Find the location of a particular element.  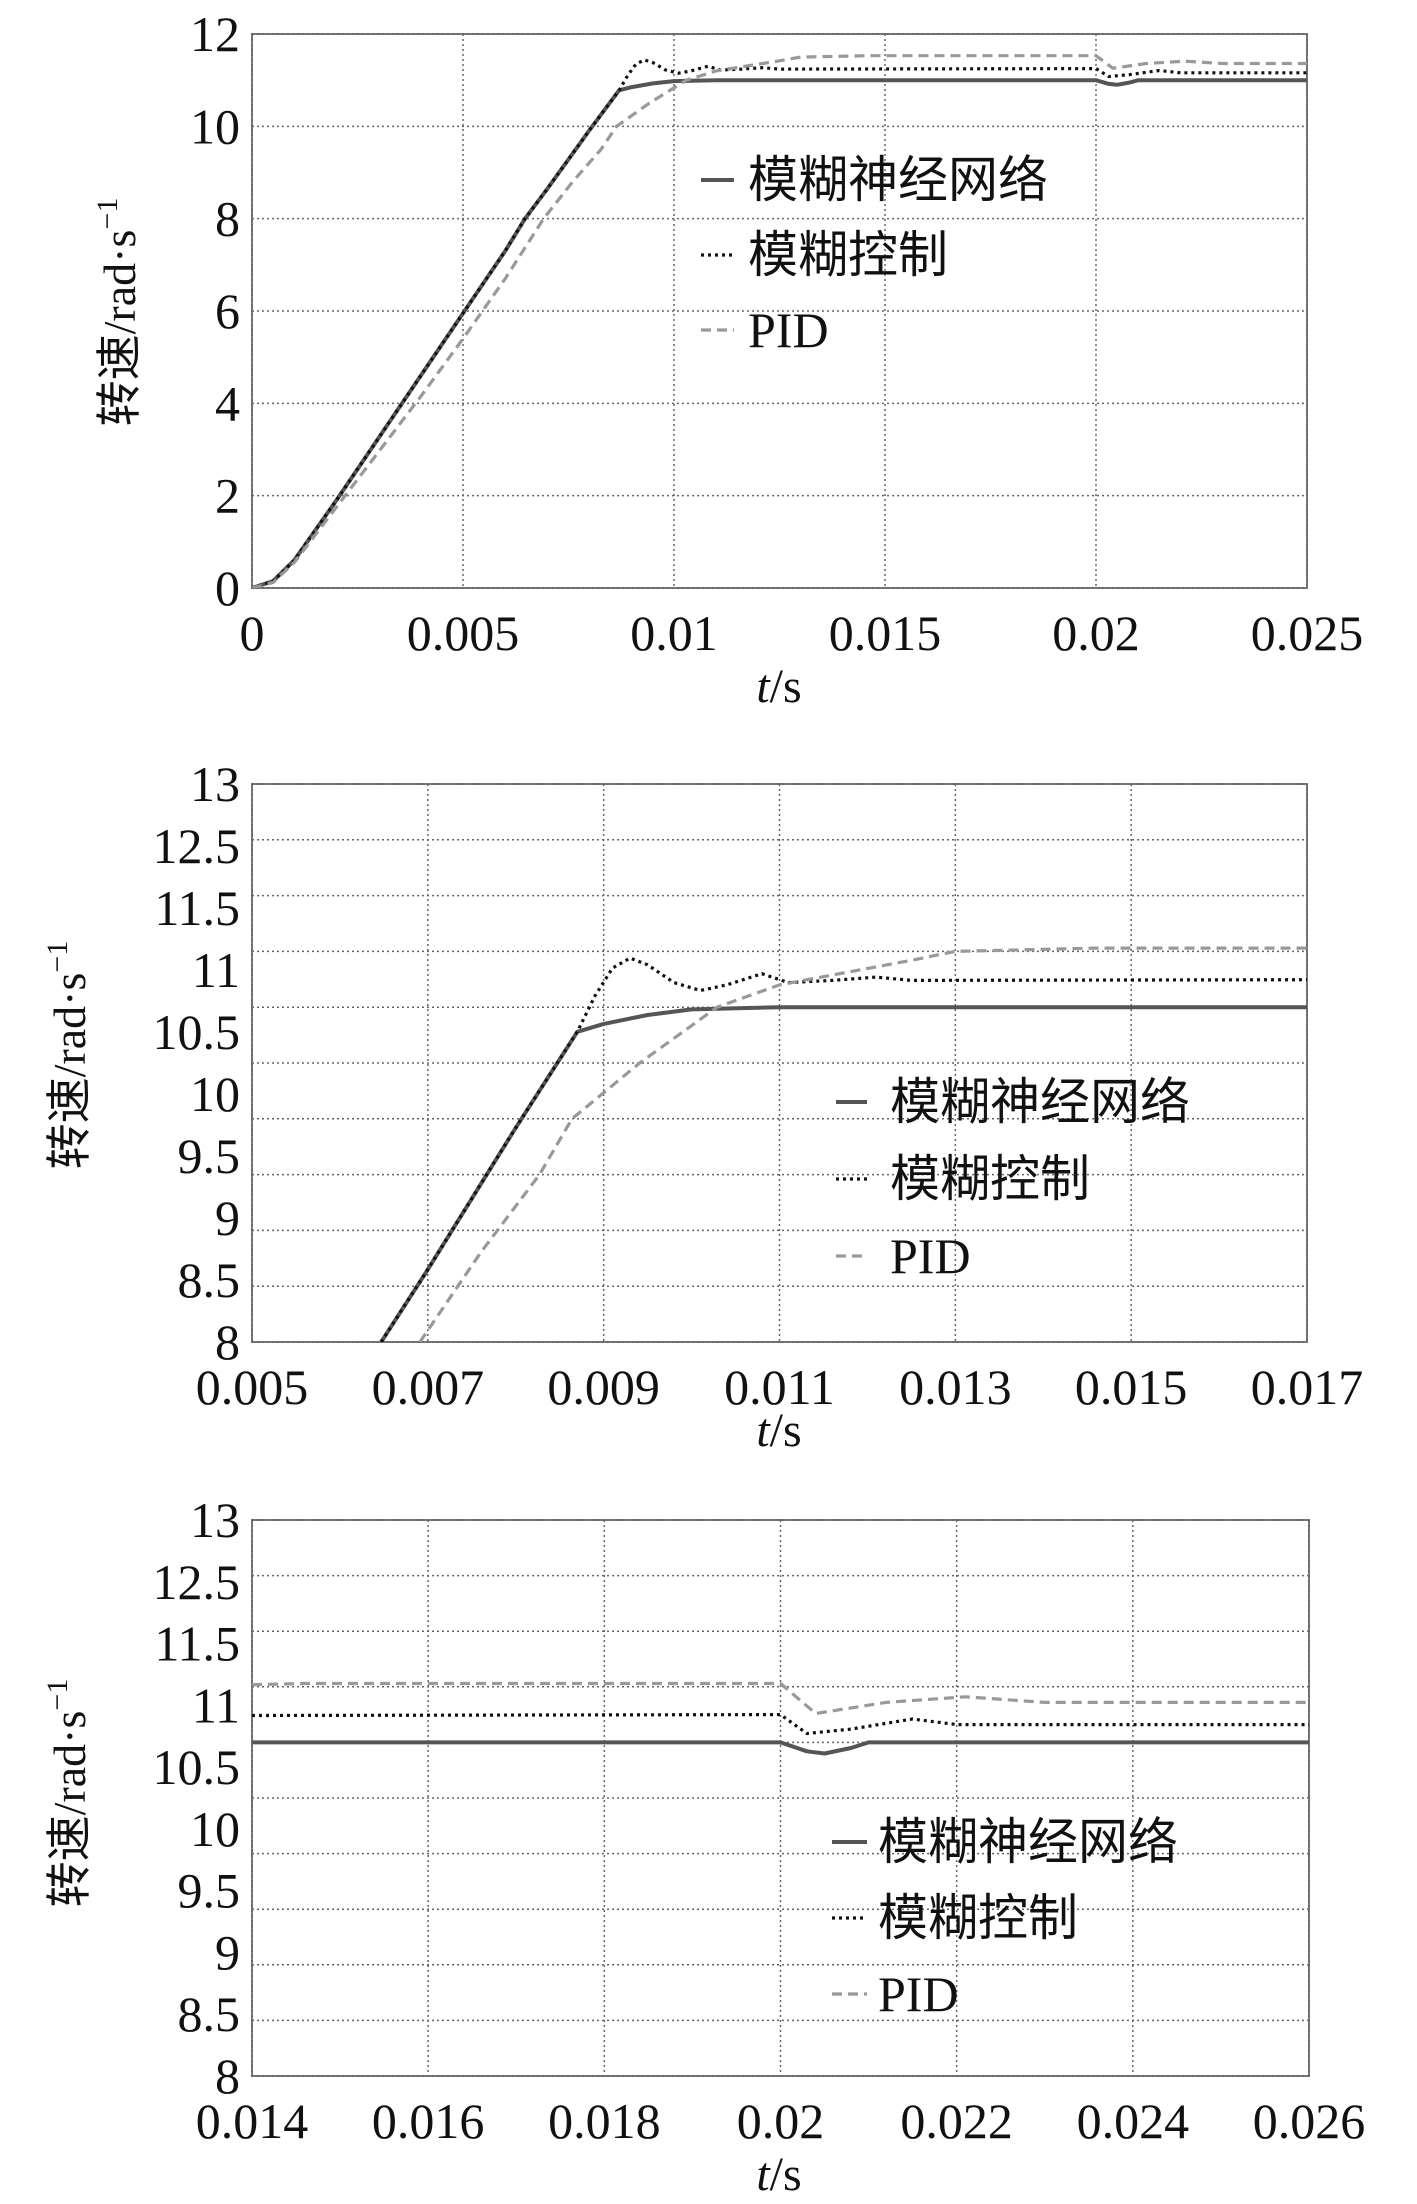

x-tick-label: 0.025 is located at coordinates (1307, 633).